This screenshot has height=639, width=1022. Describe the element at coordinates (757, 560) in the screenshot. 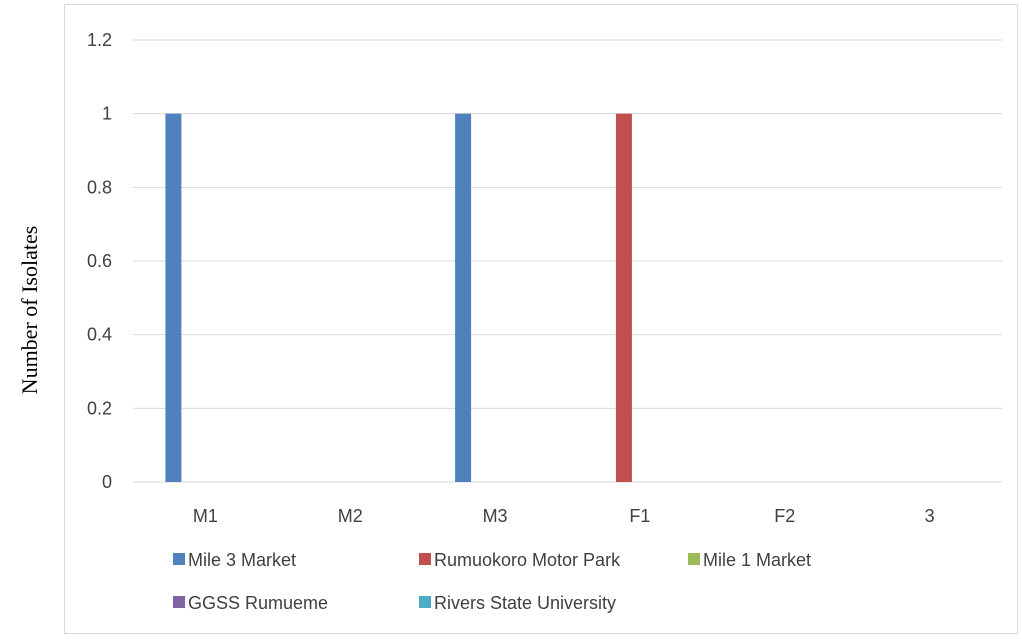

I see `legend-label: Mile 1 Market` at that location.